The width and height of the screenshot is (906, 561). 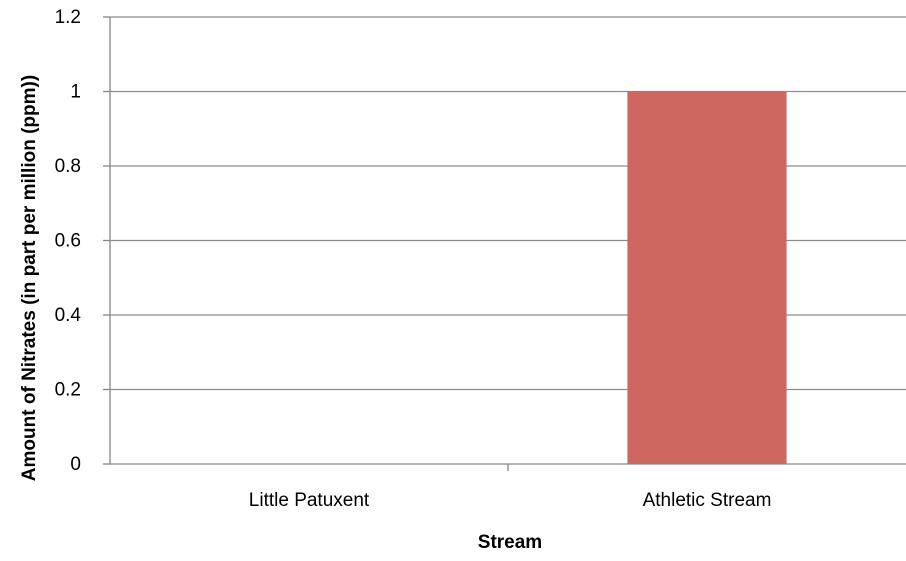 I want to click on x-tick-label: Athletic Stream, so click(x=707, y=500).